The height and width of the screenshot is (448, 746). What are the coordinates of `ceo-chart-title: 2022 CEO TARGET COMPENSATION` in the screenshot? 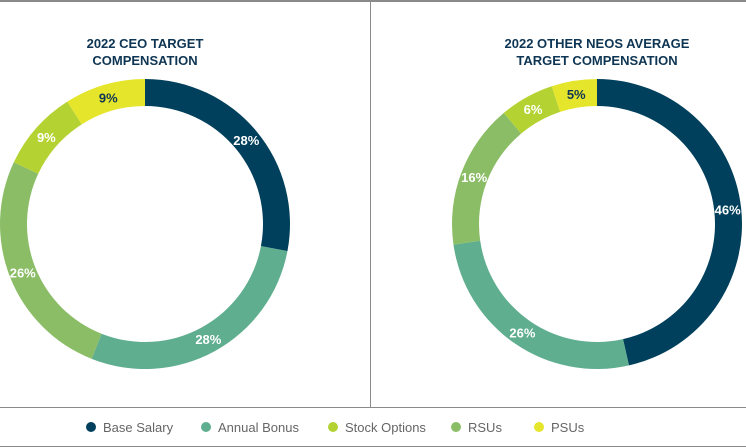 It's located at (147, 52).